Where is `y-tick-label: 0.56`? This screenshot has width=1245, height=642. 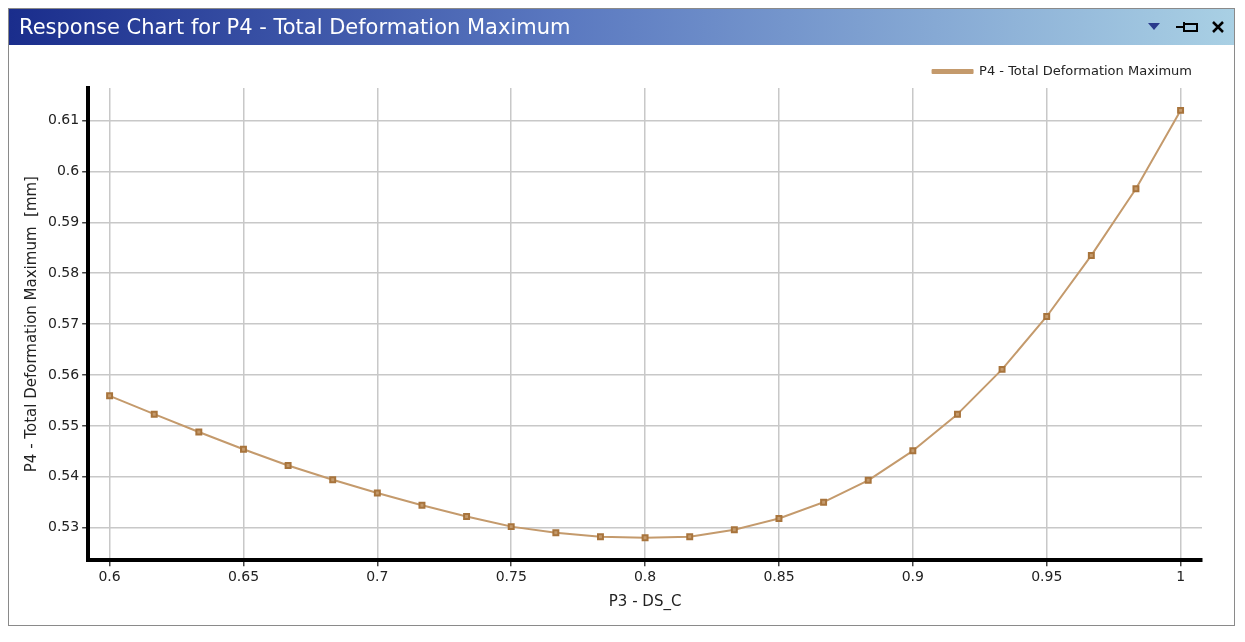
y-tick-label: 0.56 is located at coordinates (64, 373).